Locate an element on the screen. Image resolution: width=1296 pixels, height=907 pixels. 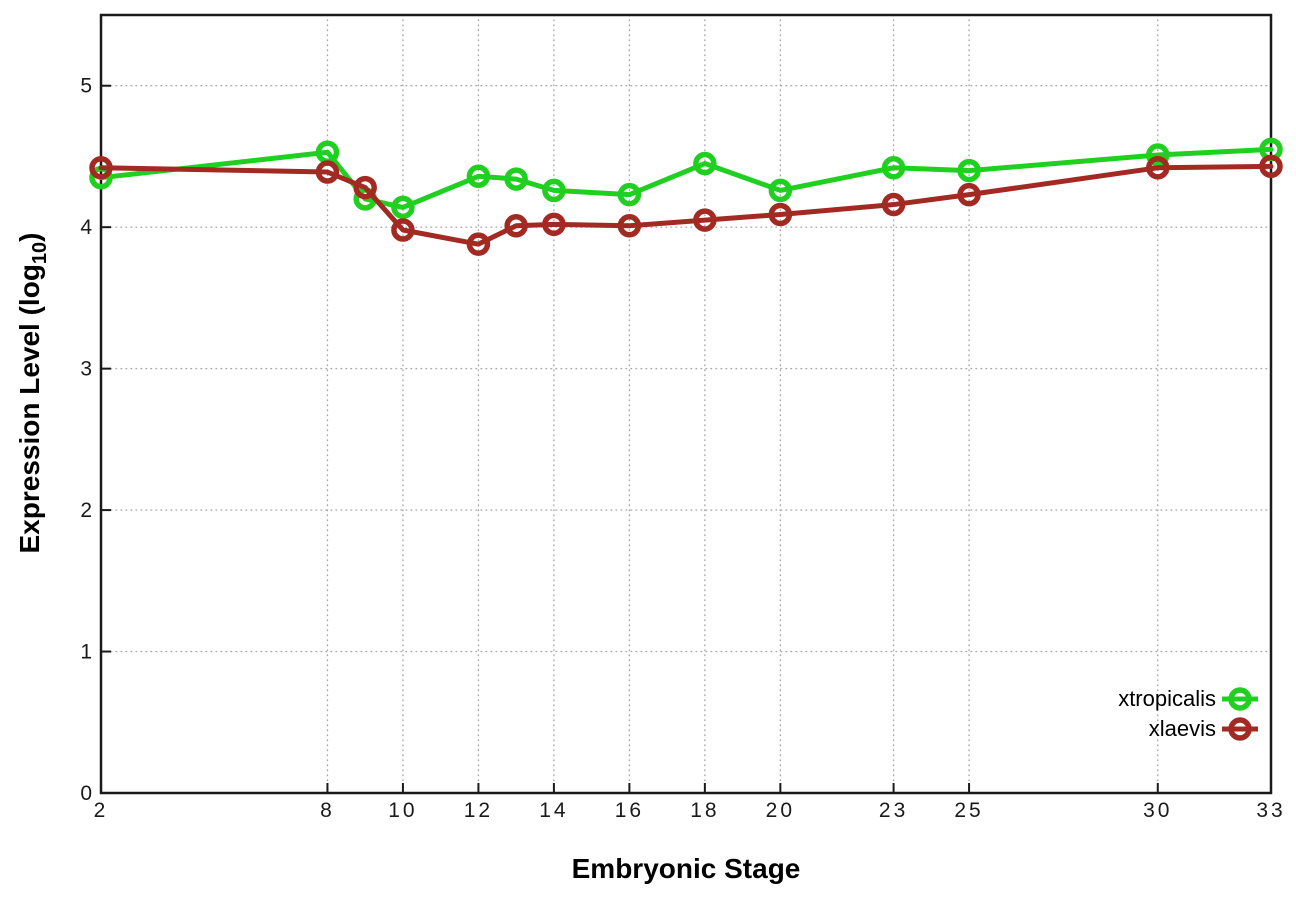
x-tick-label: 20 is located at coordinates (780, 810).